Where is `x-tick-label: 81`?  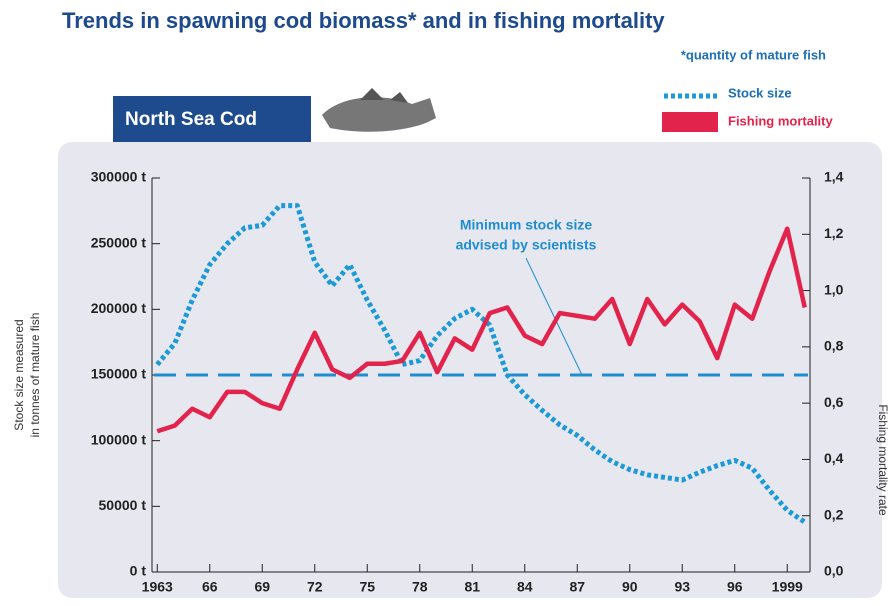
x-tick-label: 81 is located at coordinates (472, 587).